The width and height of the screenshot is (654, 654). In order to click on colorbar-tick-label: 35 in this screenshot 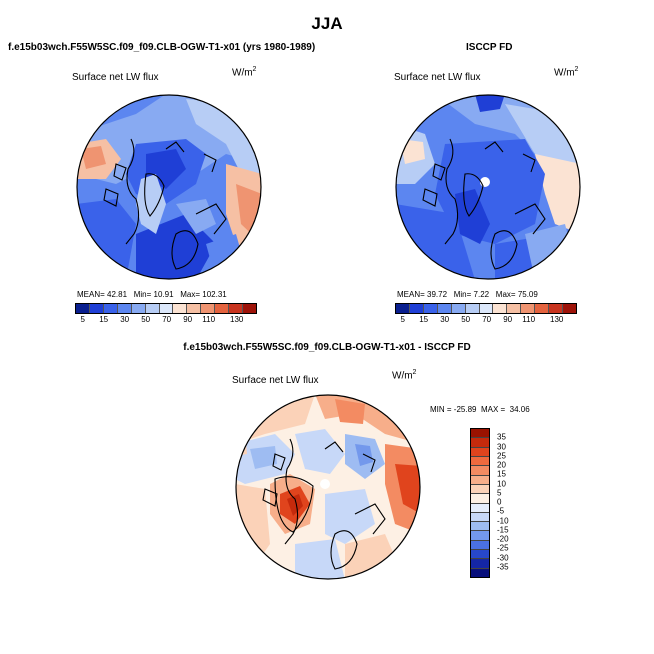, I will do `click(501, 437)`.